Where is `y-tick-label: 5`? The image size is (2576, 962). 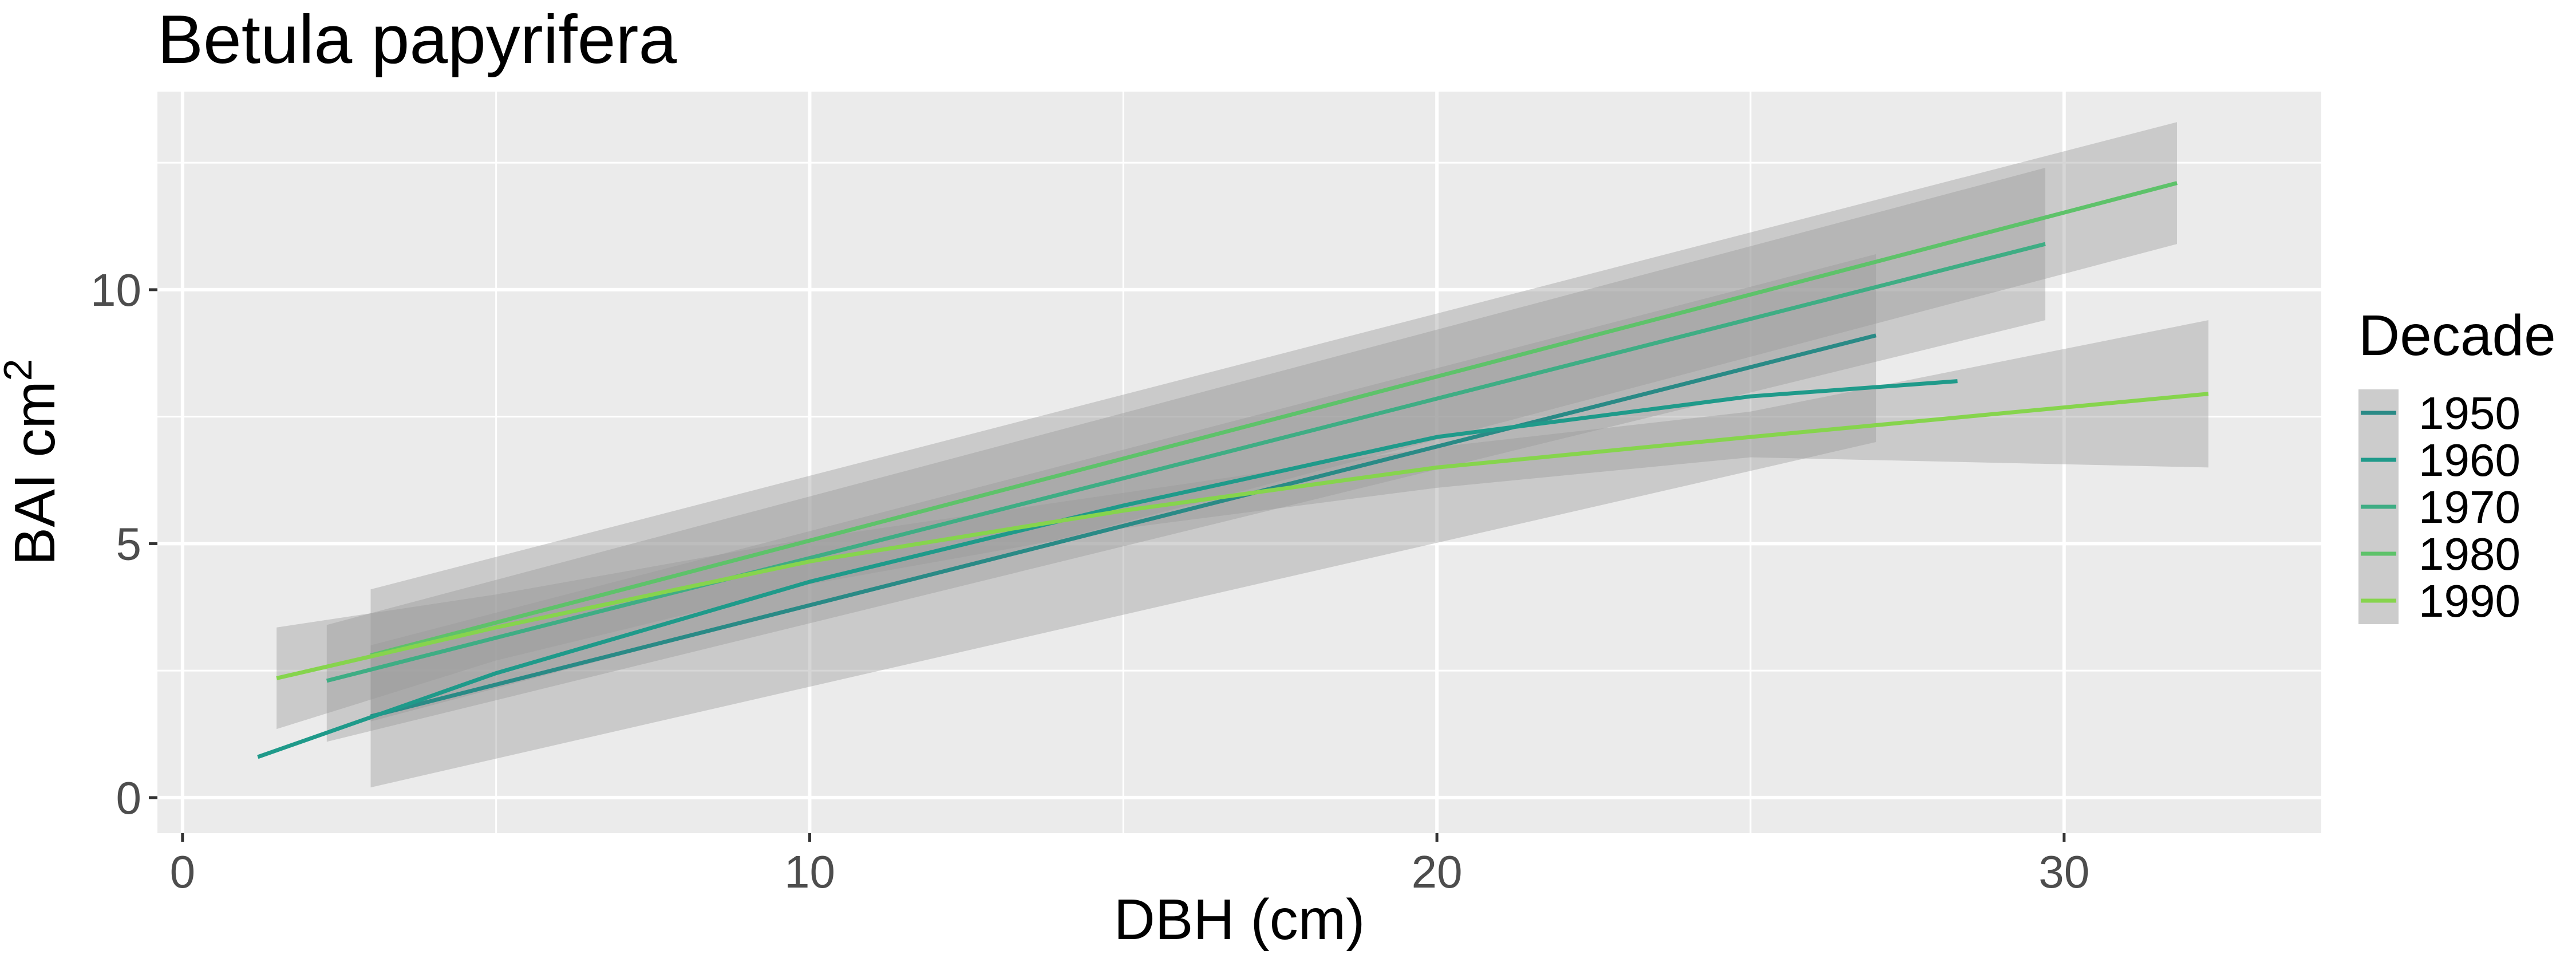
y-tick-label: 5 is located at coordinates (129, 543).